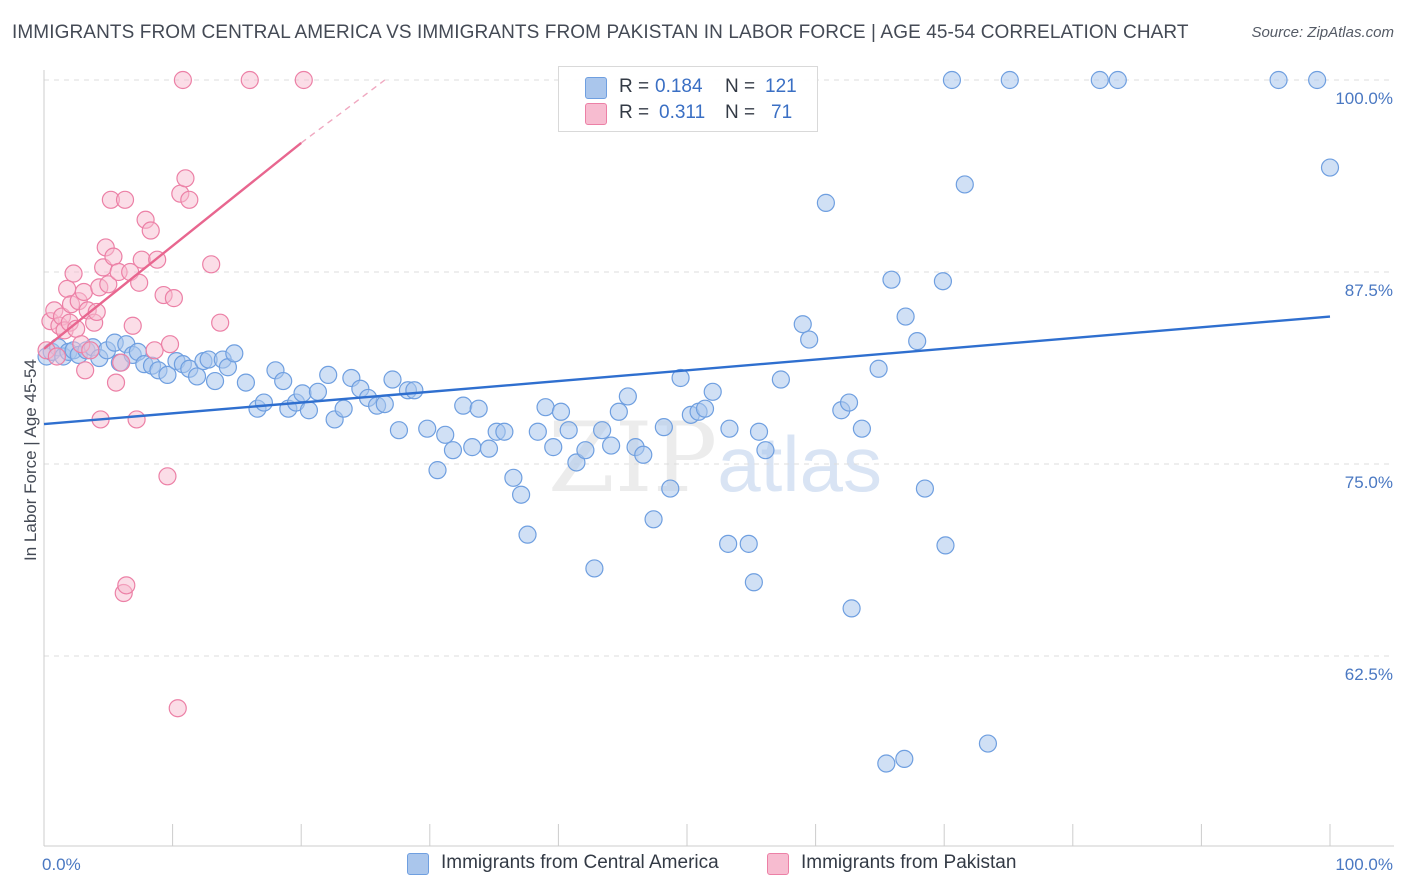 This screenshot has width=1406, height=892. Describe the element at coordinates (781, 86) in the screenshot. I see `n-value: 121` at that location.